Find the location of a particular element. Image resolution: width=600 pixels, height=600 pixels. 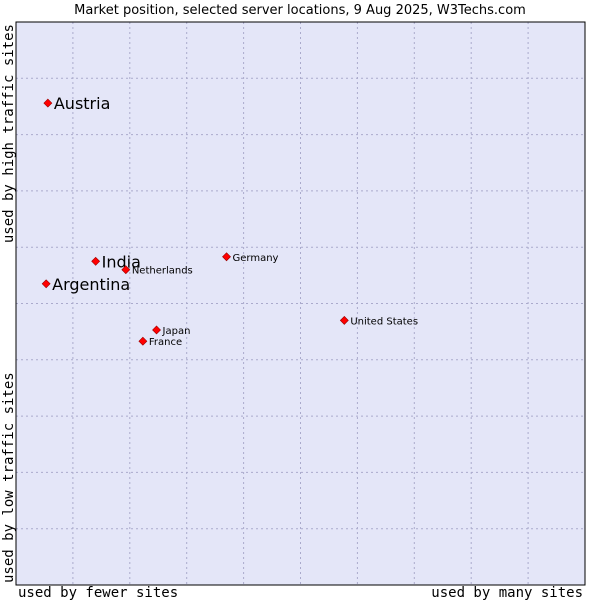

data-point-netherlands: Netherlands is located at coordinates (157, 271).